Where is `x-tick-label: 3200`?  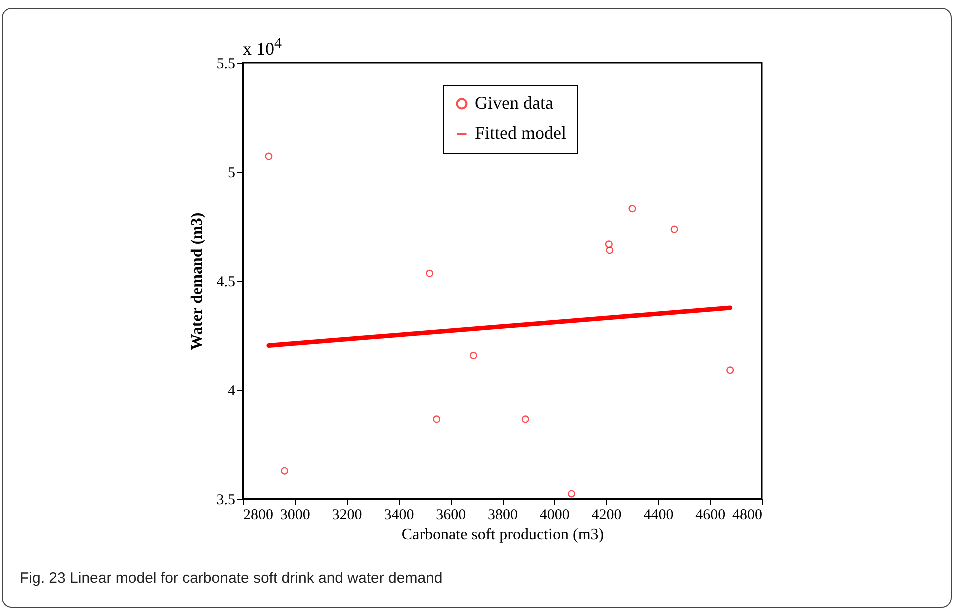 x-tick-label: 3200 is located at coordinates (347, 516).